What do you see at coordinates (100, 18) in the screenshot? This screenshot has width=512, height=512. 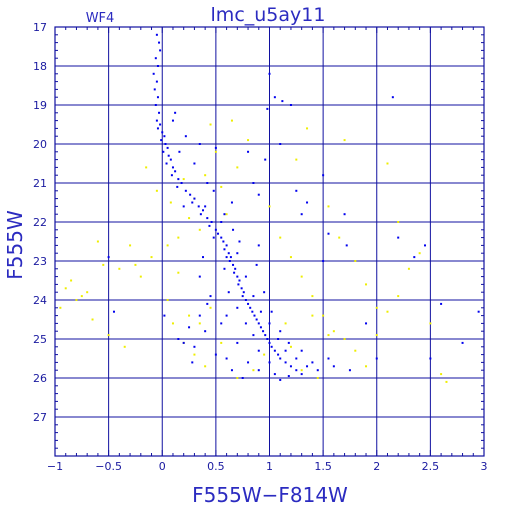 I see `chart-subtitle: WF4` at bounding box center [100, 18].